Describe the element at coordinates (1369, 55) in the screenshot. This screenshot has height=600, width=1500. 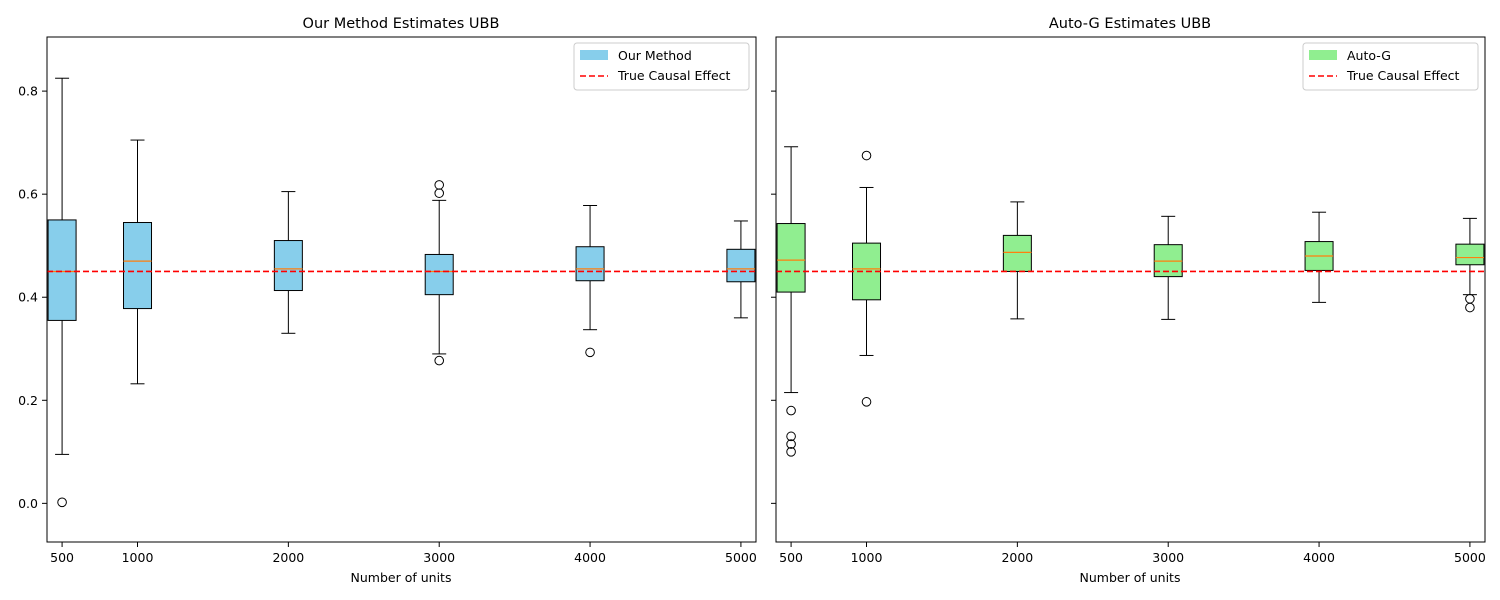
I see `legend-label-auto-g: Auto-G` at that location.